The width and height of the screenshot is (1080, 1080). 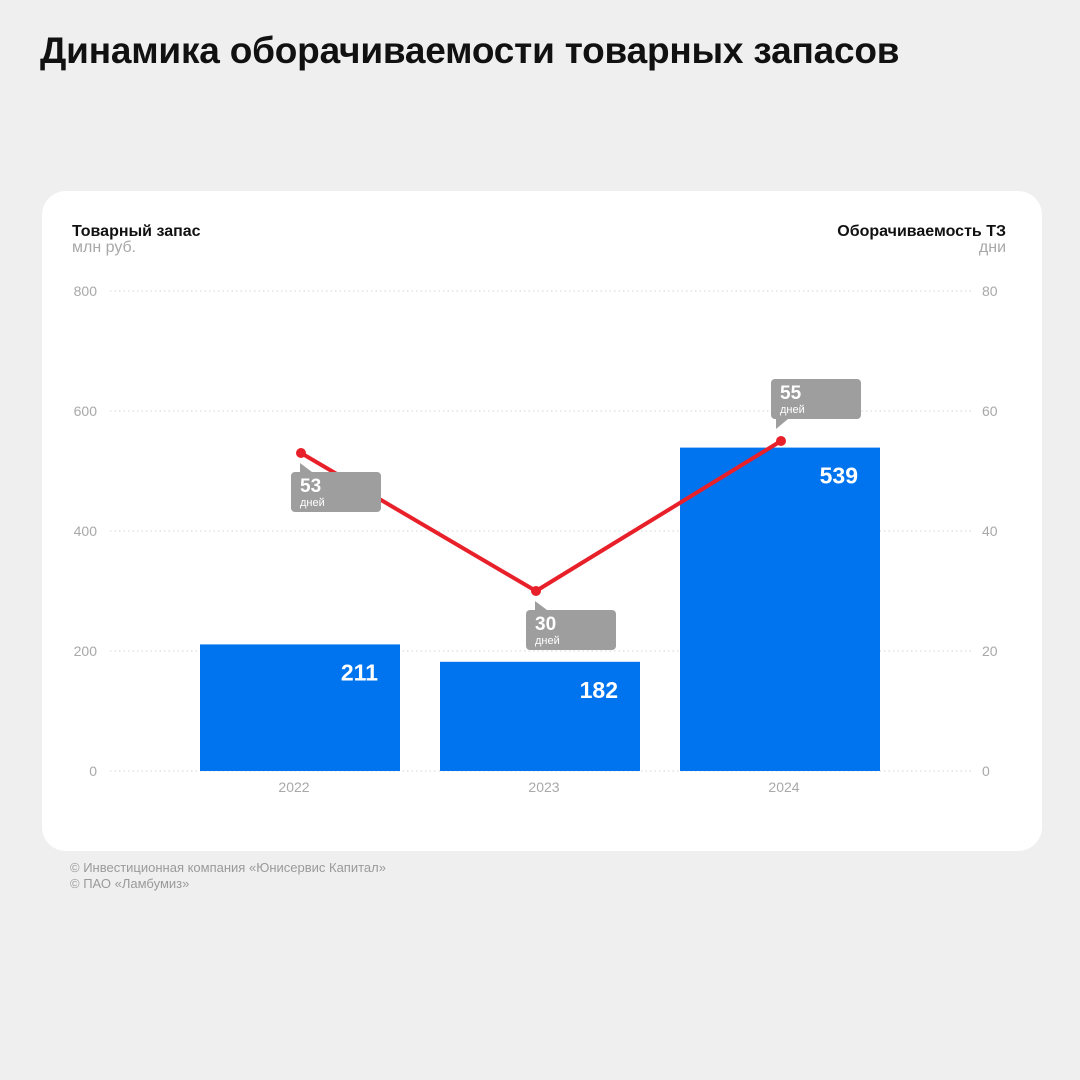 I want to click on callout-value: 55, so click(x=791, y=393).